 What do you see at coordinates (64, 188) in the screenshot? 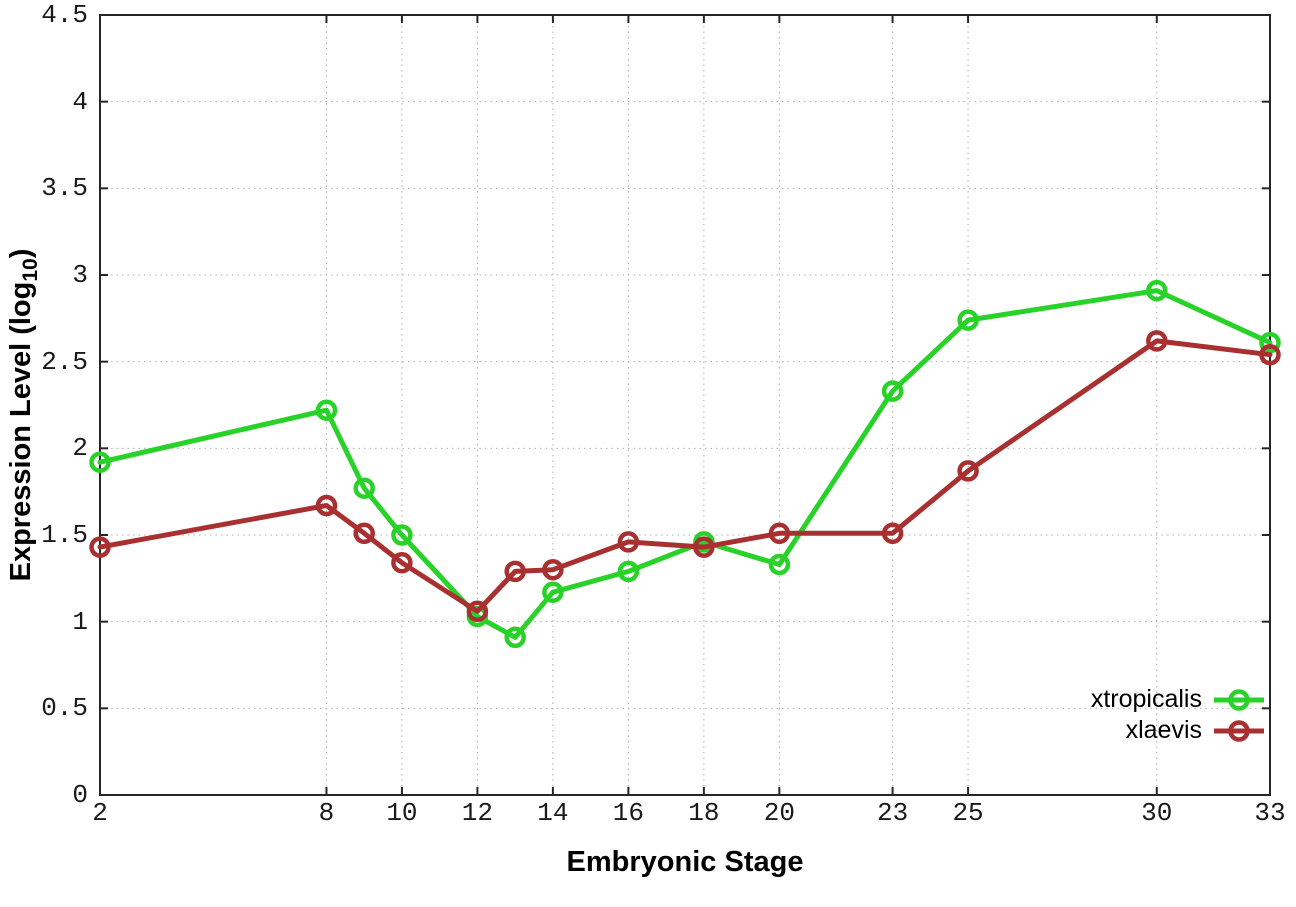
I see `y-tick-label: 3.5` at bounding box center [64, 188].